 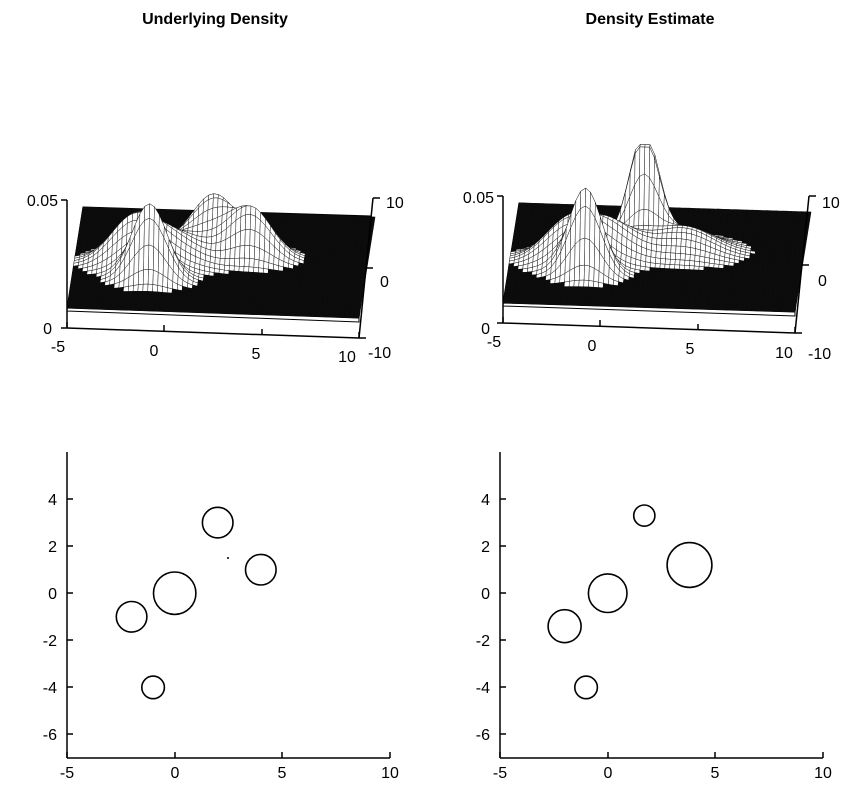 I want to click on x-tick-label: -5, so click(x=494, y=342).